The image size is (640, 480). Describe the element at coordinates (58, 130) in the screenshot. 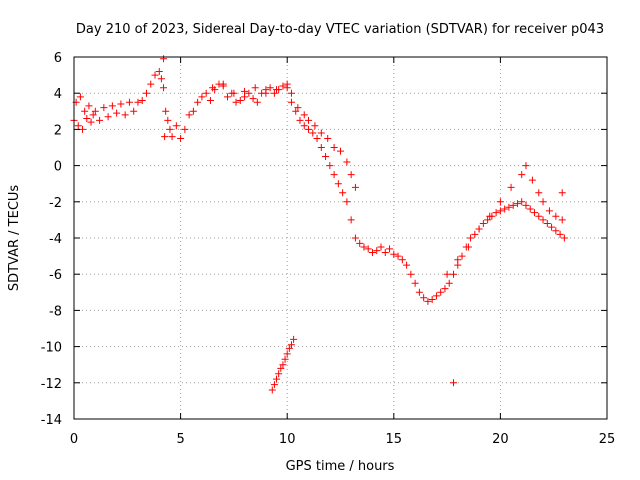

I see `y-tick-label: 2` at that location.